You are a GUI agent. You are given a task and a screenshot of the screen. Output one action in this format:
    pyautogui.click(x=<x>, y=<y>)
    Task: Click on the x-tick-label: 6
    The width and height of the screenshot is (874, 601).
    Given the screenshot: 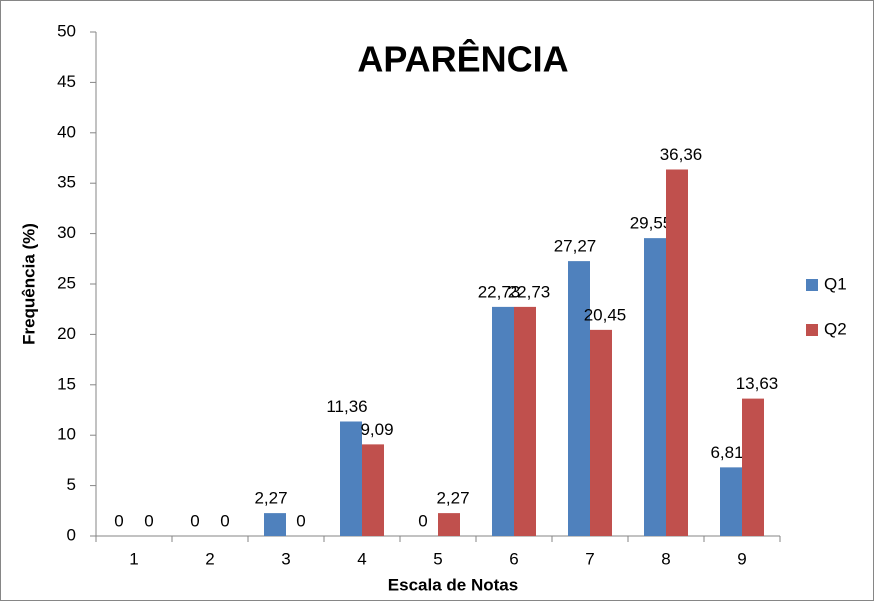 What is the action you would take?
    pyautogui.click(x=513, y=558)
    